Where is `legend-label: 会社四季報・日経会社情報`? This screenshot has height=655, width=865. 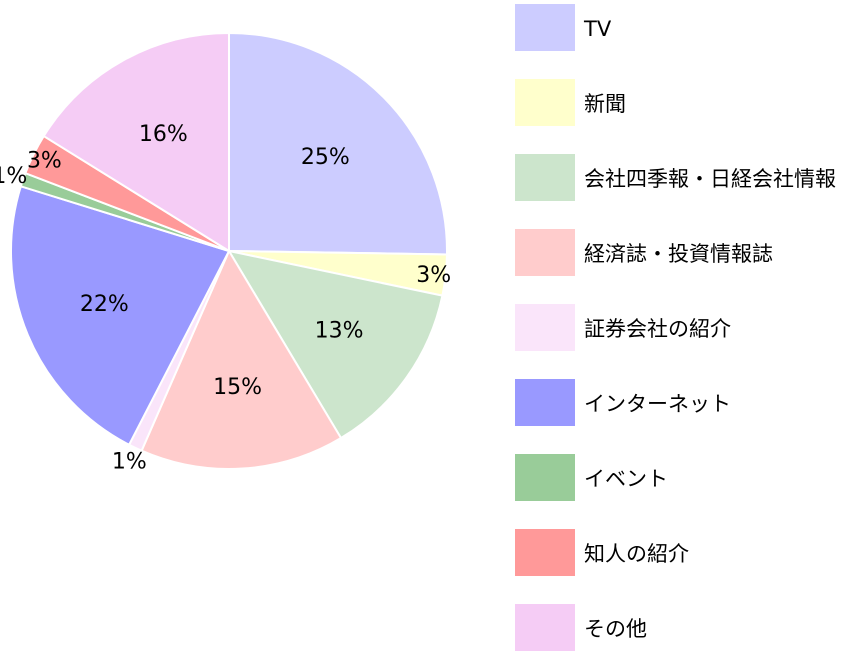 legend-label: 会社四季報・日経会社情報 is located at coordinates (710, 179).